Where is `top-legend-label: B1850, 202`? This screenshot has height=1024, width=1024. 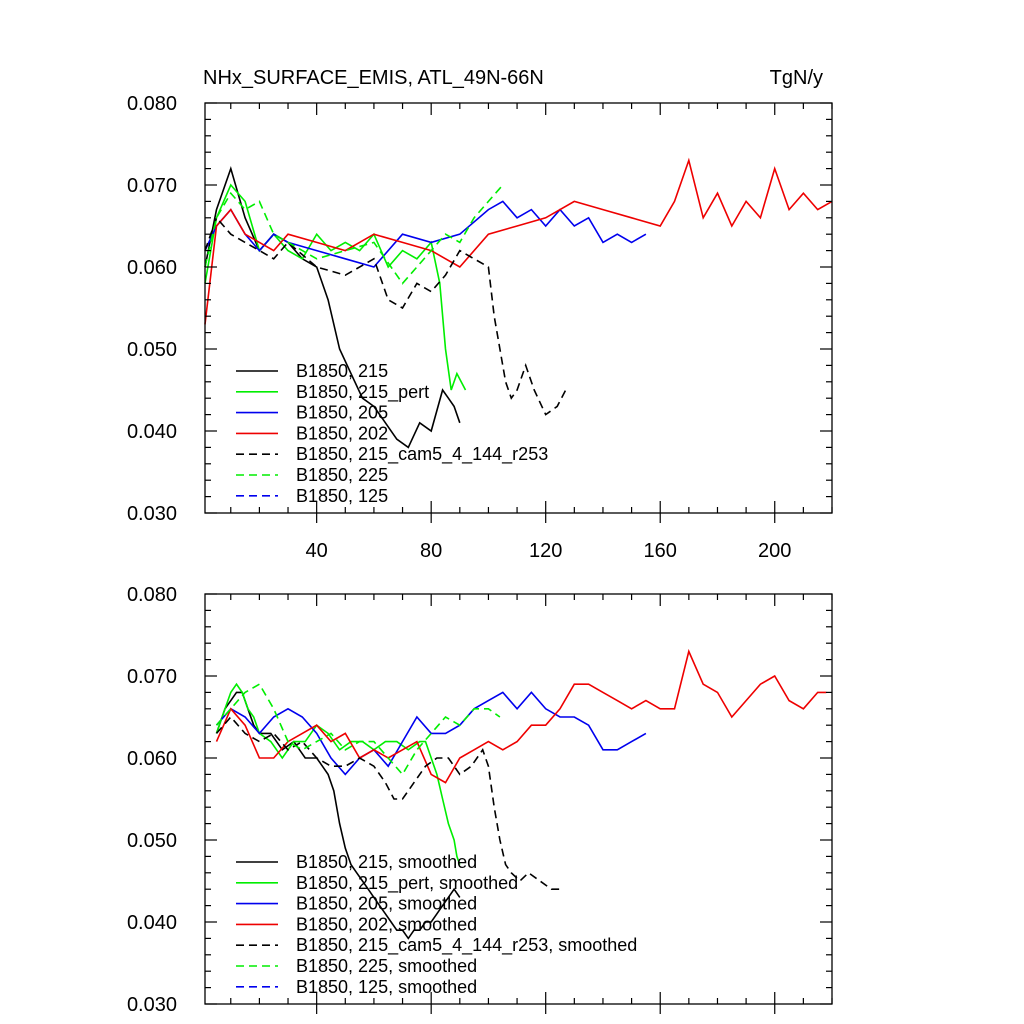 top-legend-label: B1850, 202 is located at coordinates (342, 433).